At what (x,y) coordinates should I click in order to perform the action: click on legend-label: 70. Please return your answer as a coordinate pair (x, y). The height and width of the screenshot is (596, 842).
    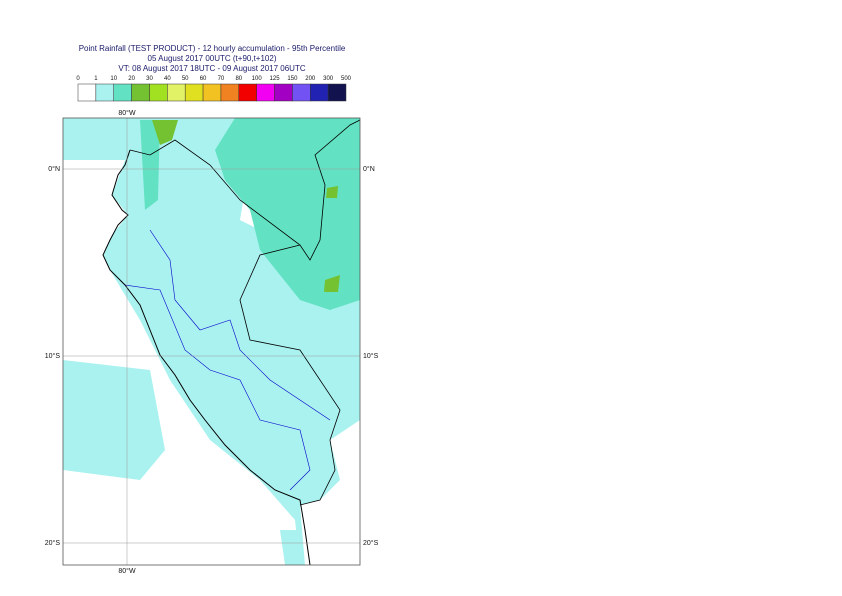
    Looking at the image, I should click on (221, 79).